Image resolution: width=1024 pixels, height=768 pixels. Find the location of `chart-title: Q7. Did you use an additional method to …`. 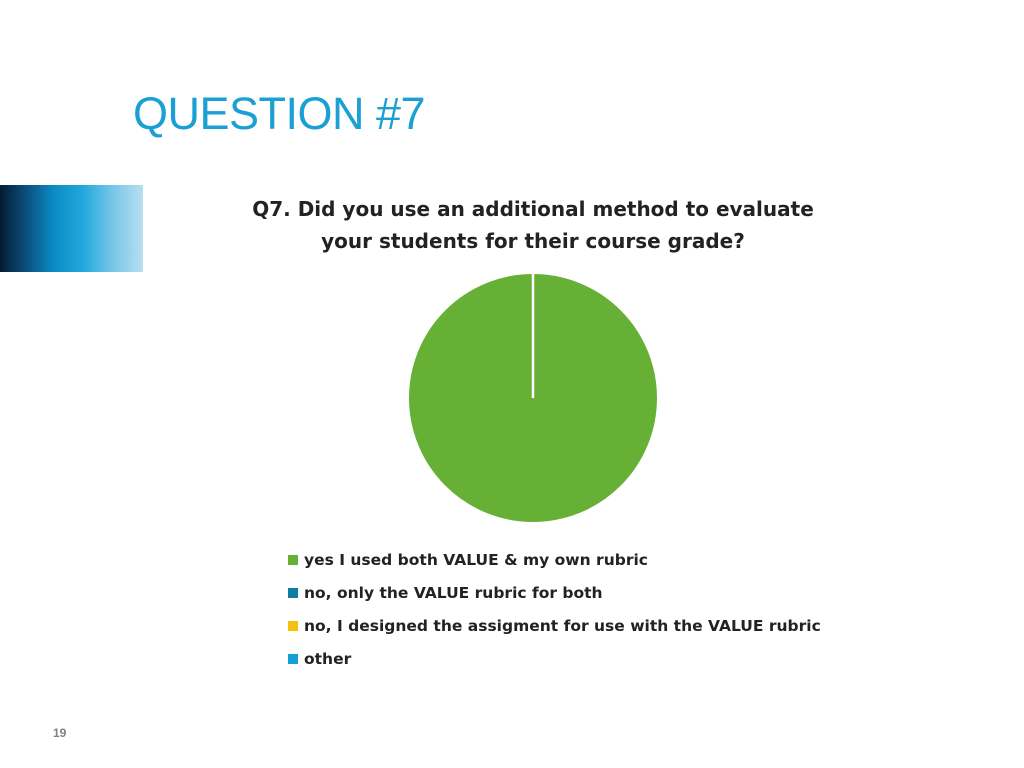

chart-title: Q7. Did you use an additional method to … is located at coordinates (533, 225).